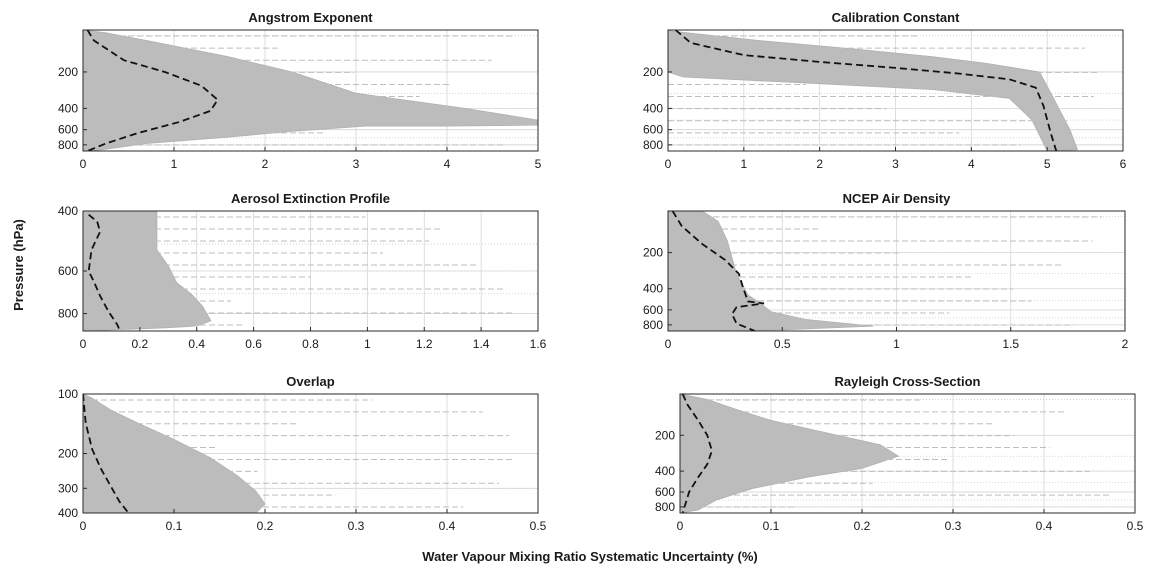  What do you see at coordinates (106, 453) in the screenshot?
I see `mean-profile-line-overlap` at bounding box center [106, 453].